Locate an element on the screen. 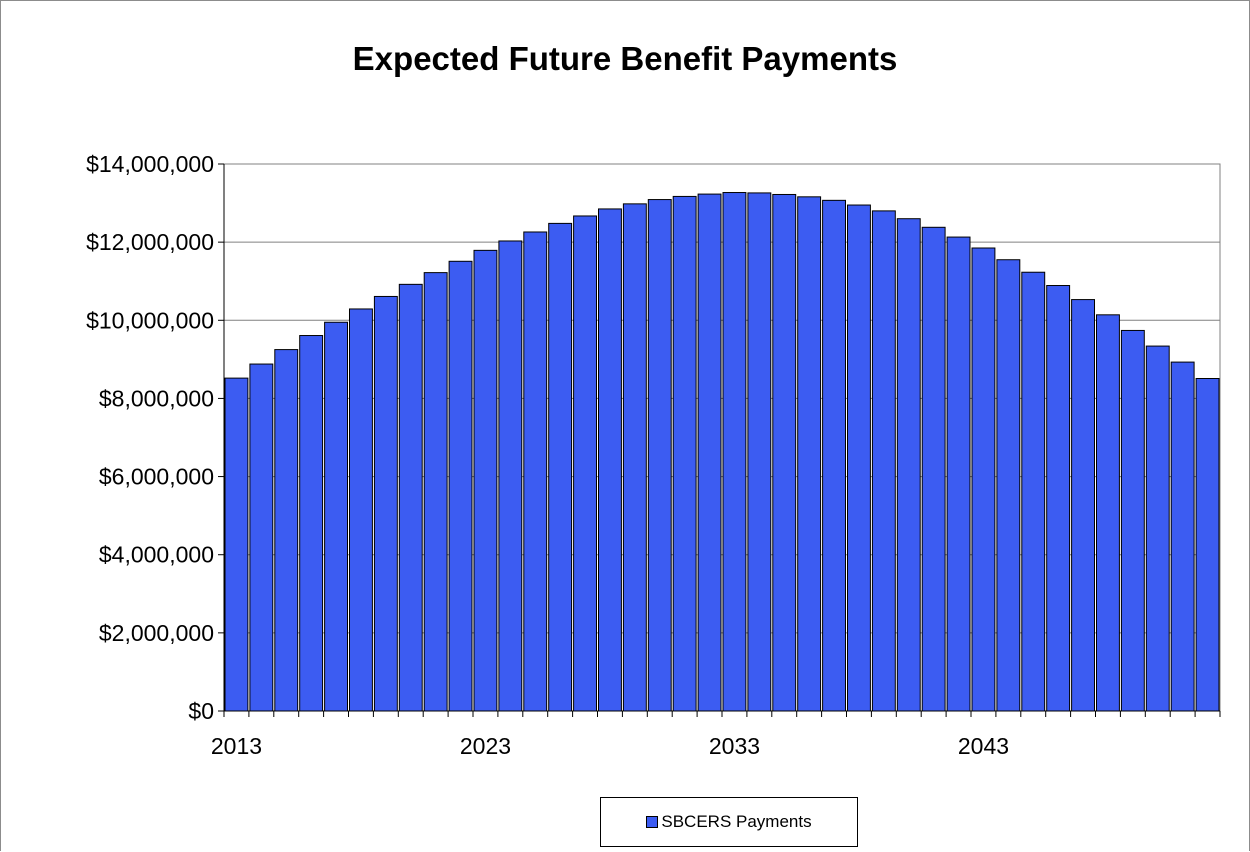  y-tick-label: $14,000,000 is located at coordinates (150, 164).